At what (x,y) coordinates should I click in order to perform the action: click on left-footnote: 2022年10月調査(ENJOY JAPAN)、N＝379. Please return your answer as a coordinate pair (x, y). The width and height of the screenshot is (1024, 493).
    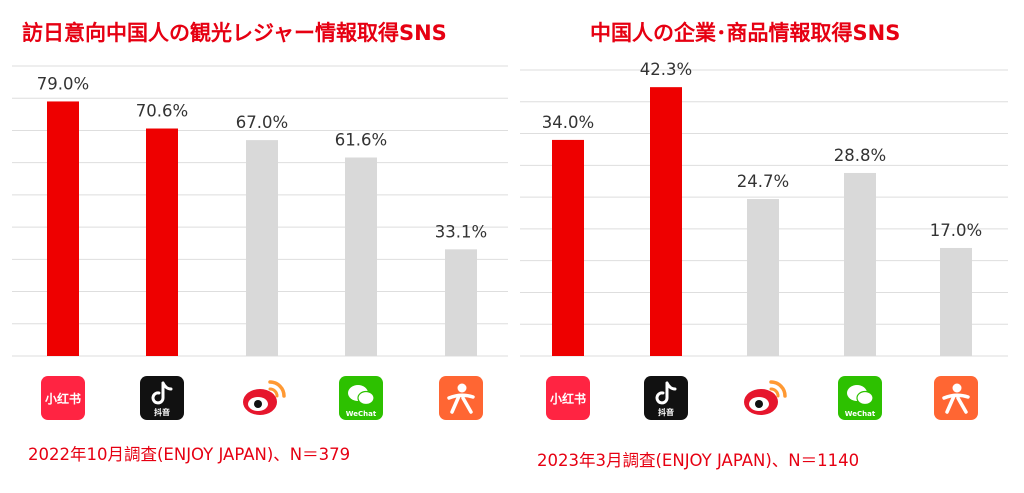
    Looking at the image, I should click on (189, 454).